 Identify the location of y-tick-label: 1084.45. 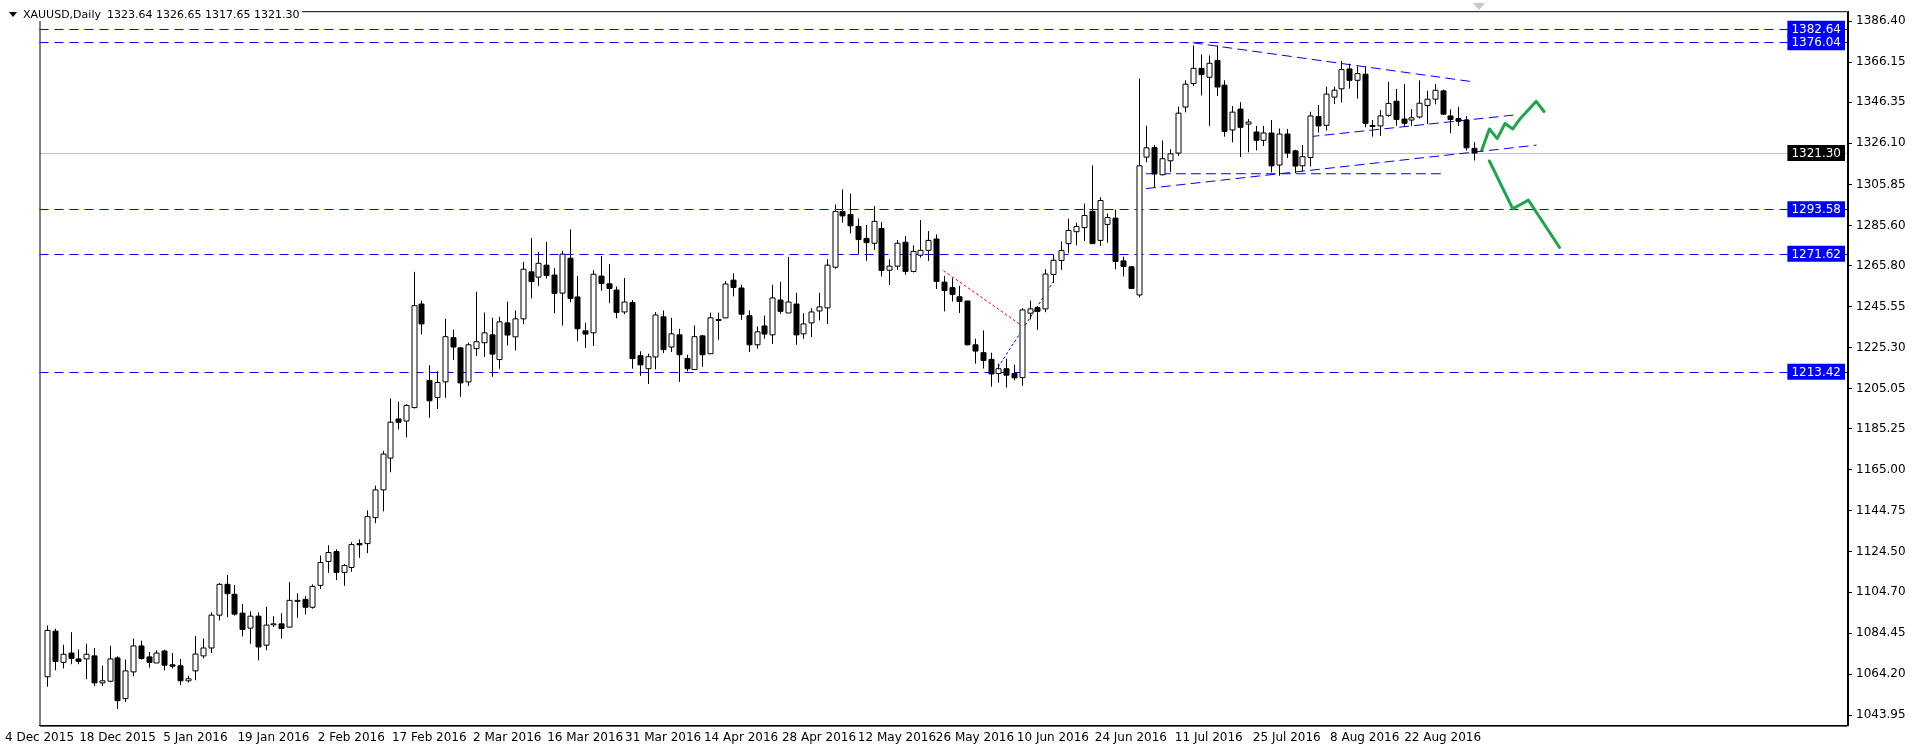
(1881, 632).